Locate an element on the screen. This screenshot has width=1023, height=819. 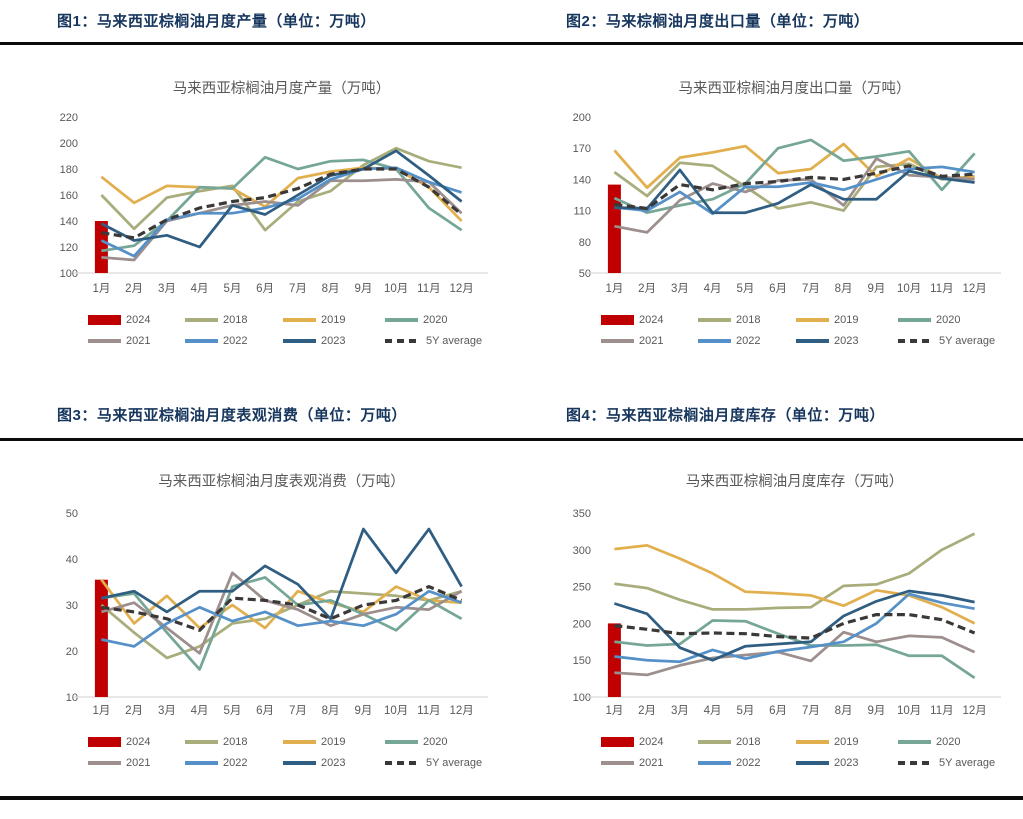
line-2020 is located at coordinates (795, 649).